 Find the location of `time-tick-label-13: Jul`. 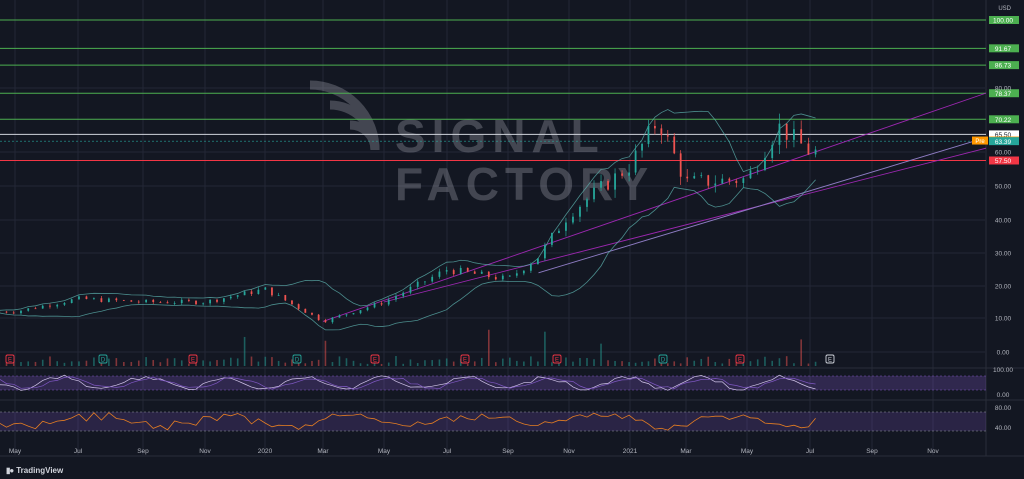

time-tick-label-13: Jul is located at coordinates (810, 451).